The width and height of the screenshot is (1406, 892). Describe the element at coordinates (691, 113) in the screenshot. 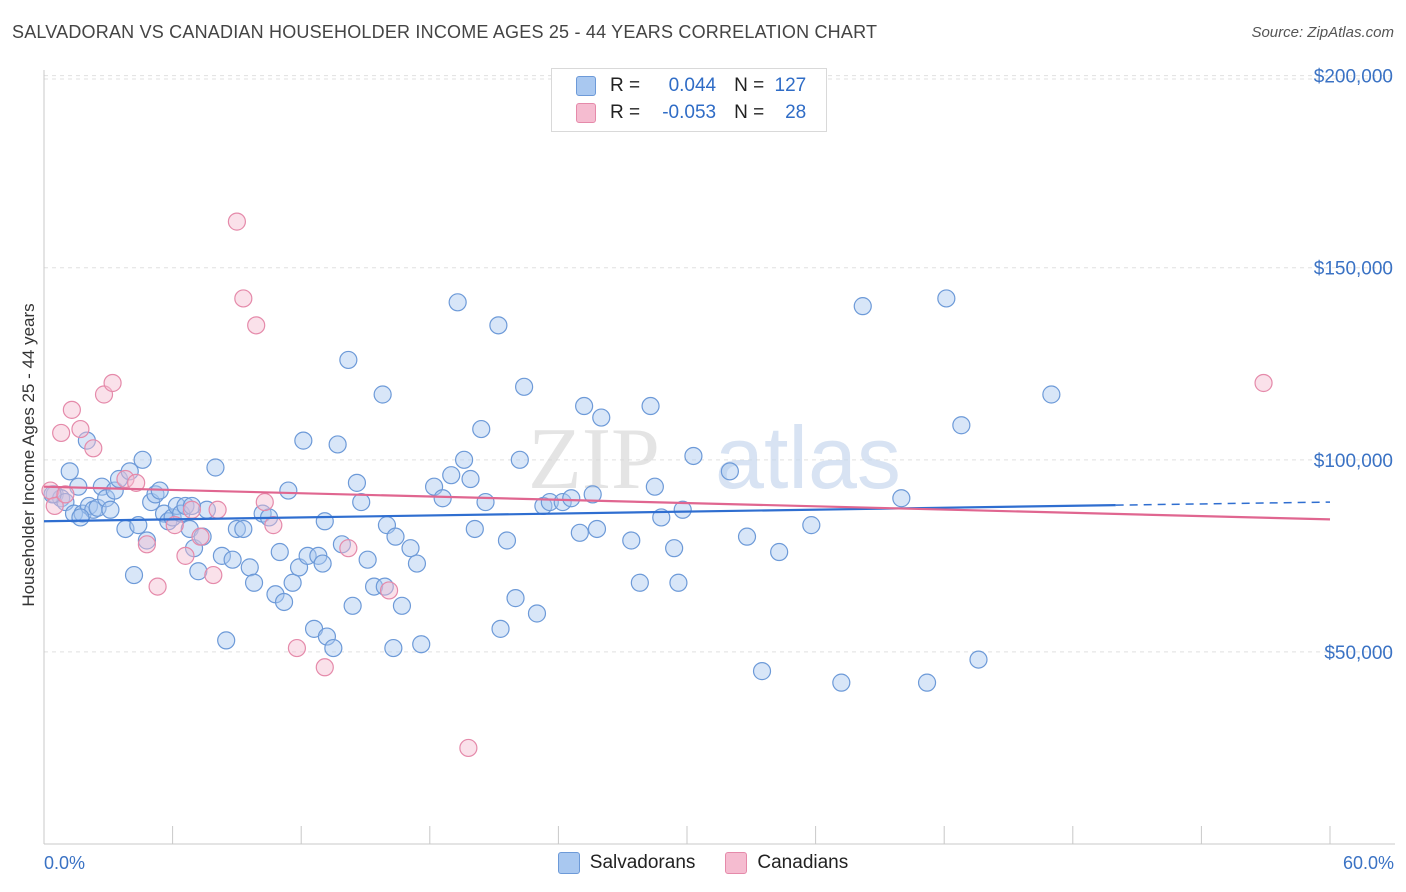

I see `legend-row-canadians: R = -0.053 N = 28` at that location.